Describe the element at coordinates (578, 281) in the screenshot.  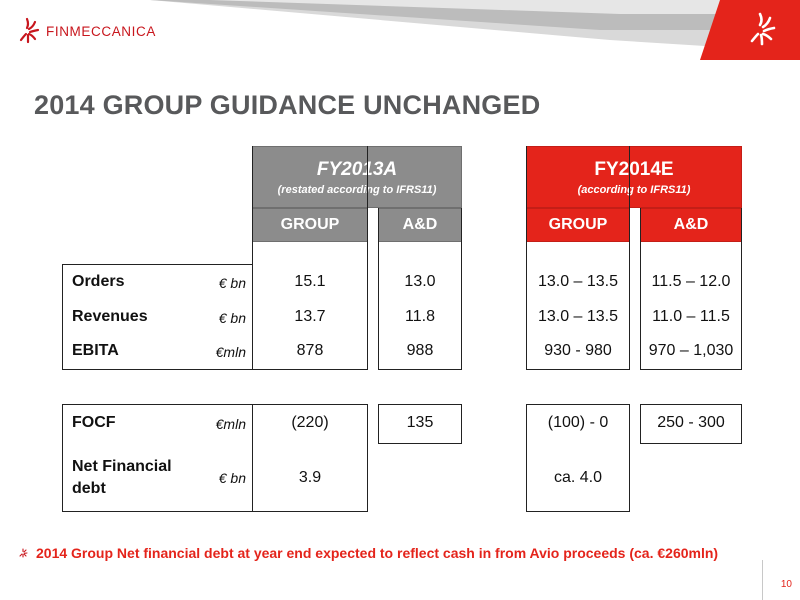
I see `orders-fy14-group: 13.0 – 13.5` at that location.